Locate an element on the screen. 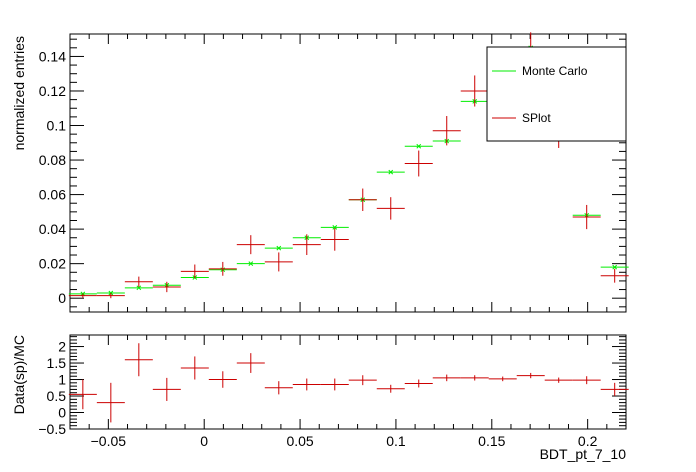  x-tick-label: −0.05 is located at coordinates (109, 441).